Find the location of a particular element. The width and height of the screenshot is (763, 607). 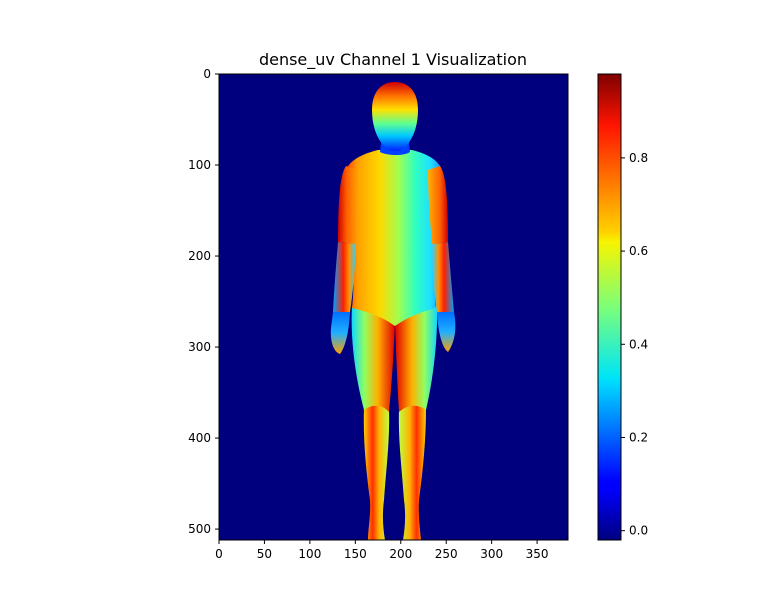

torso is located at coordinates (394, 238).